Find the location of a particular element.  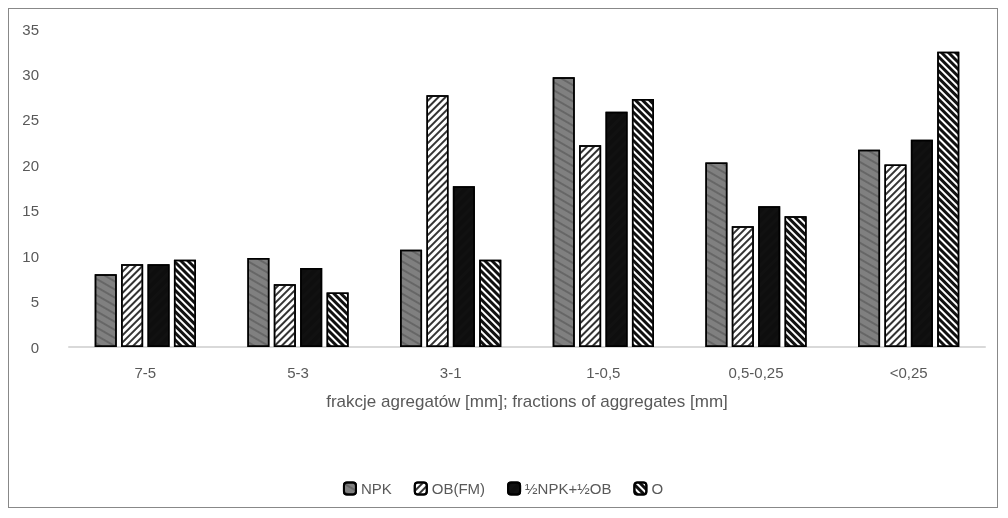

y-tick-label: 5 is located at coordinates (34, 302).